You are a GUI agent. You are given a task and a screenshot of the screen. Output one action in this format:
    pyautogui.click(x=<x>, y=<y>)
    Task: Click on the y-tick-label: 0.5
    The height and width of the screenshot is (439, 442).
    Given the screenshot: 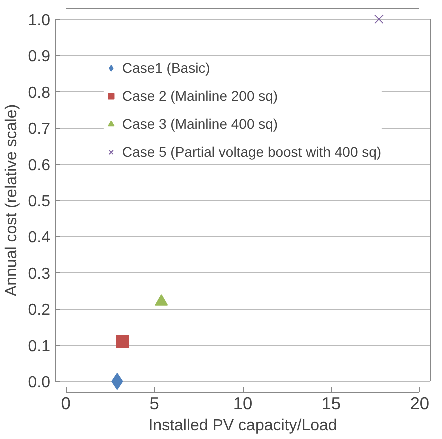 What is the action you would take?
    pyautogui.click(x=39, y=202)
    